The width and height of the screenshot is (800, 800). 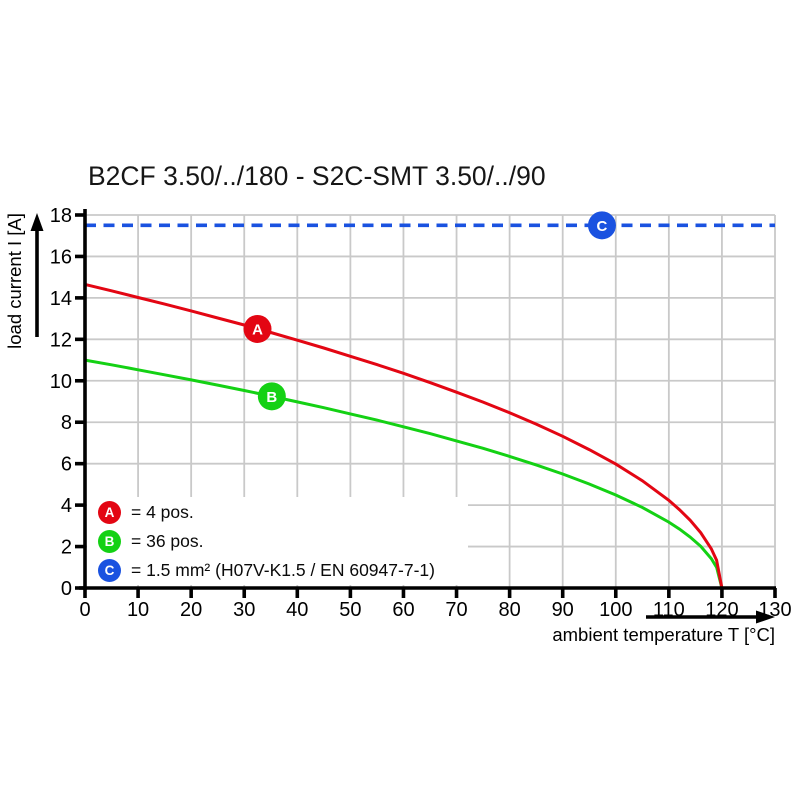 I want to click on x-tick-label: 60, so click(x=403, y=610).